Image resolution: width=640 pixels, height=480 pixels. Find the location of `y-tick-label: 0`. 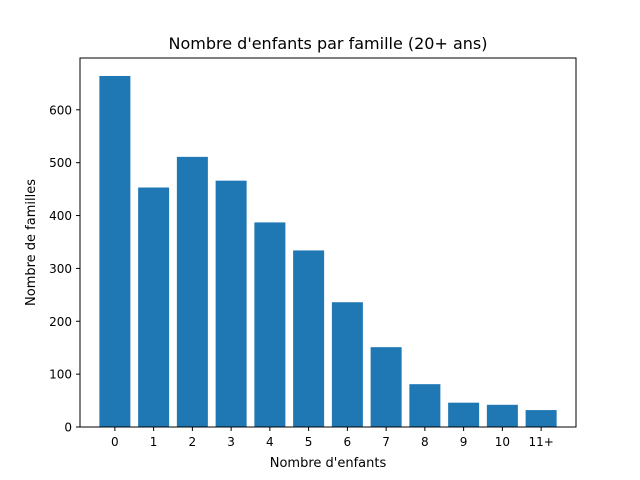

y-tick-label: 0 is located at coordinates (68, 428).